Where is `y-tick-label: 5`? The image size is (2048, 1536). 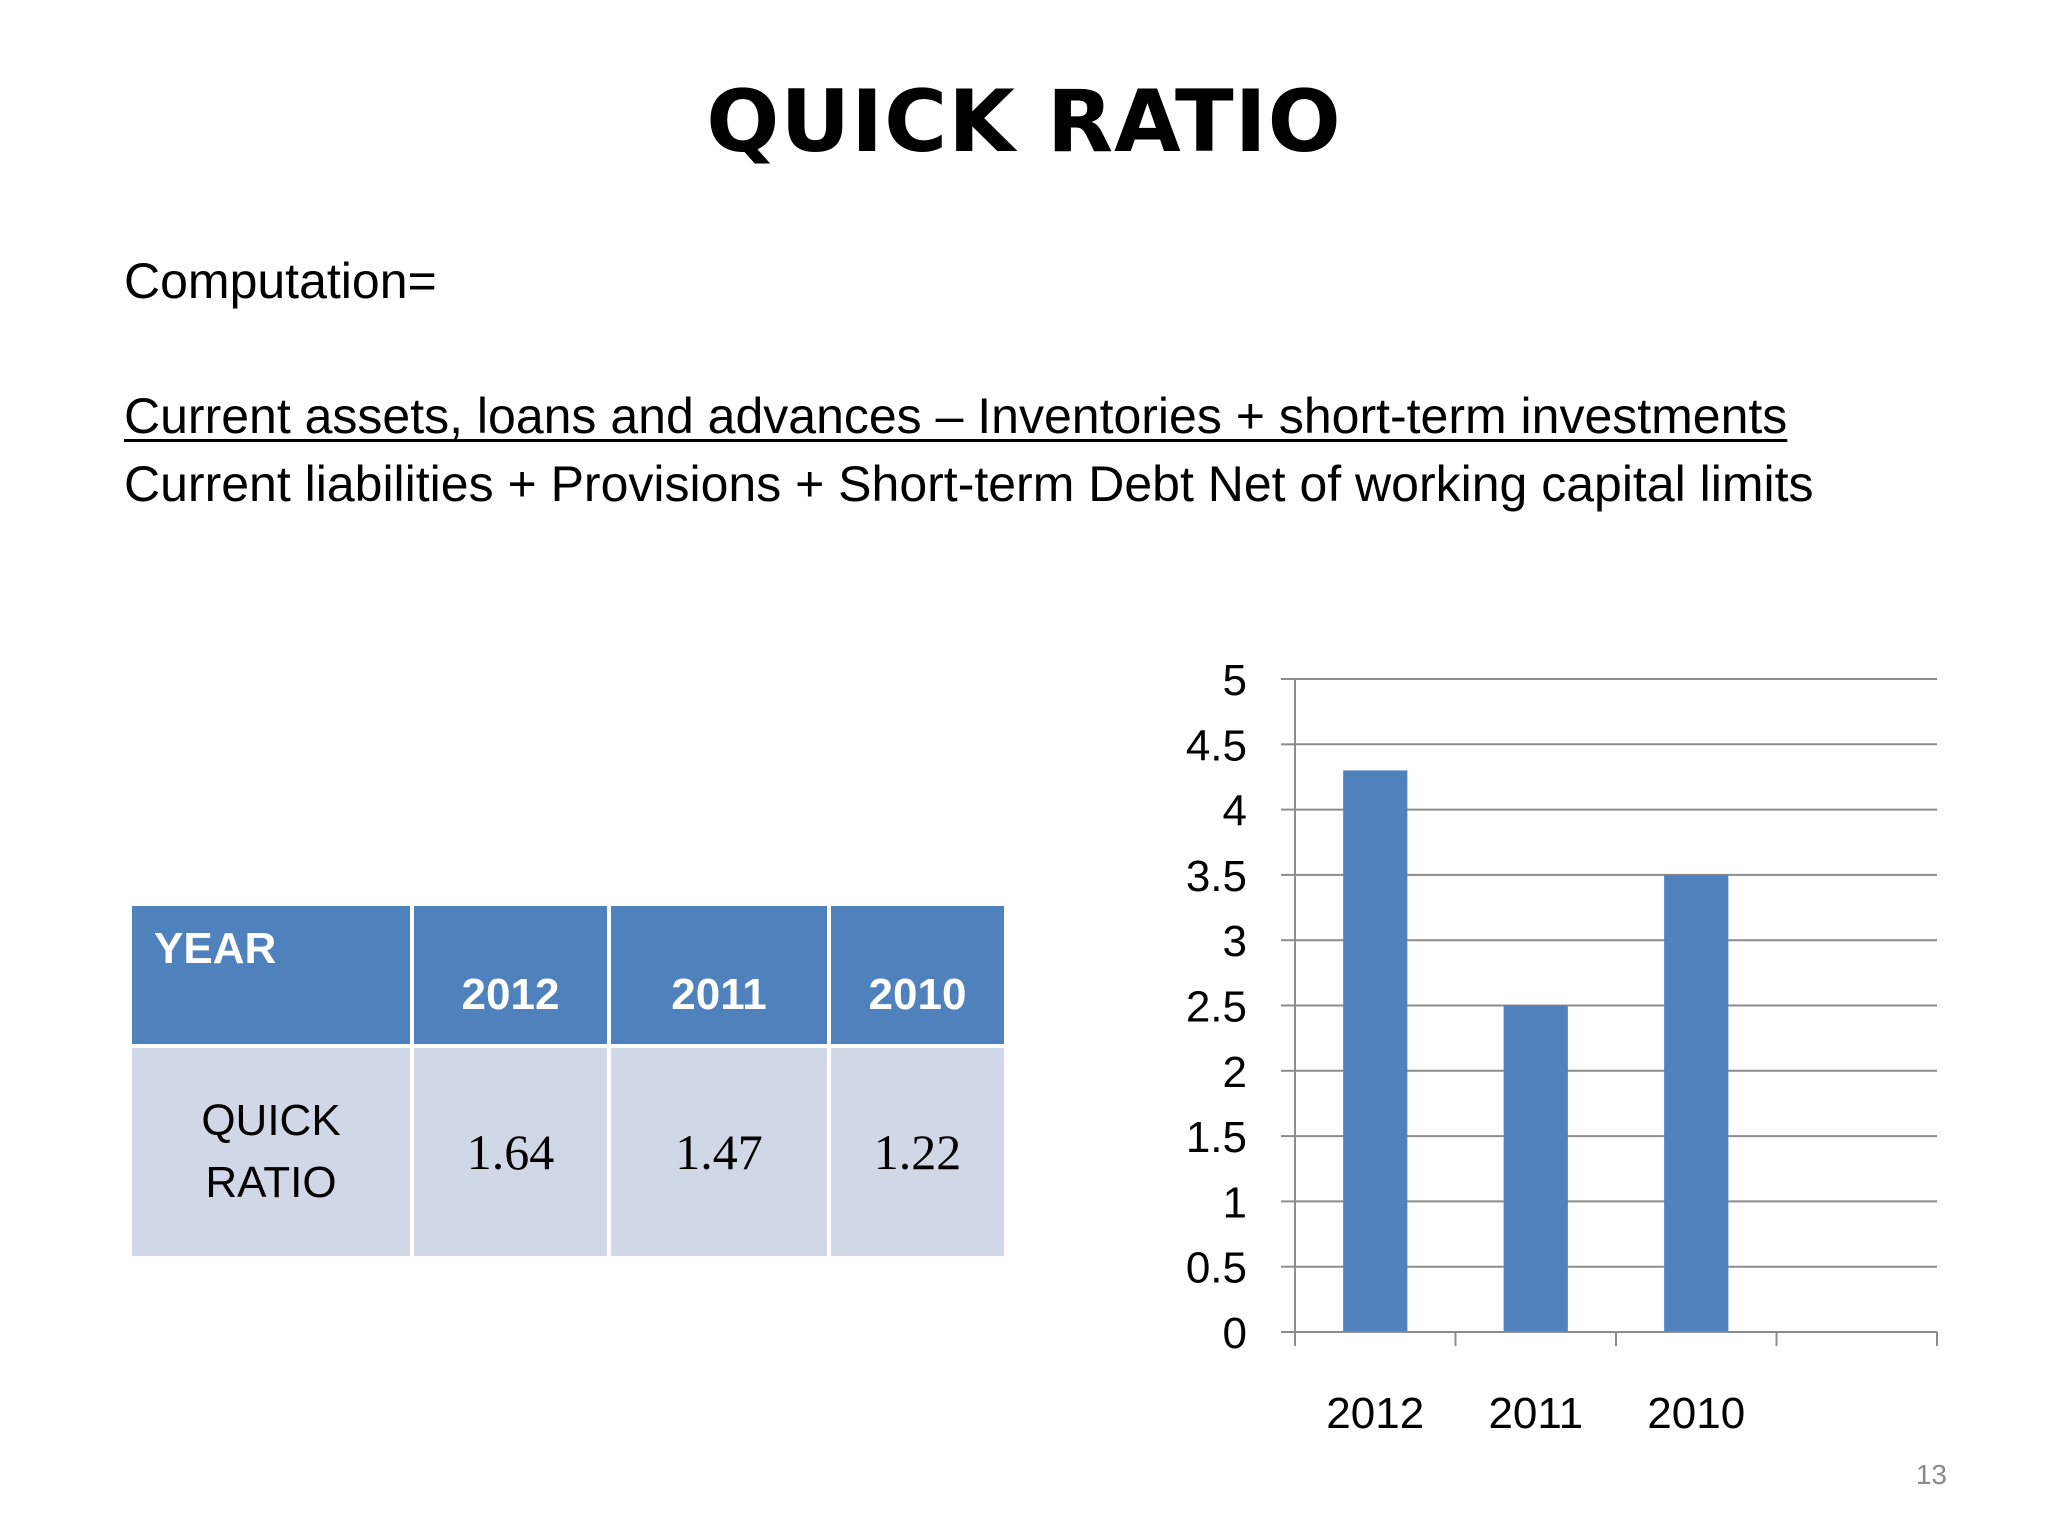
y-tick-label: 5 is located at coordinates (1235, 680).